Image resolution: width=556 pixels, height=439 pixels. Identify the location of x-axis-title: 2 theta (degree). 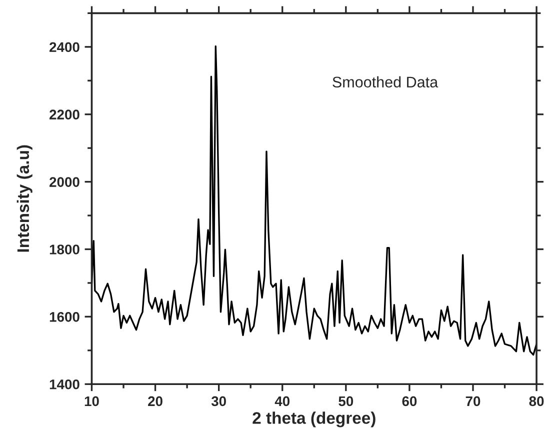
(314, 420).